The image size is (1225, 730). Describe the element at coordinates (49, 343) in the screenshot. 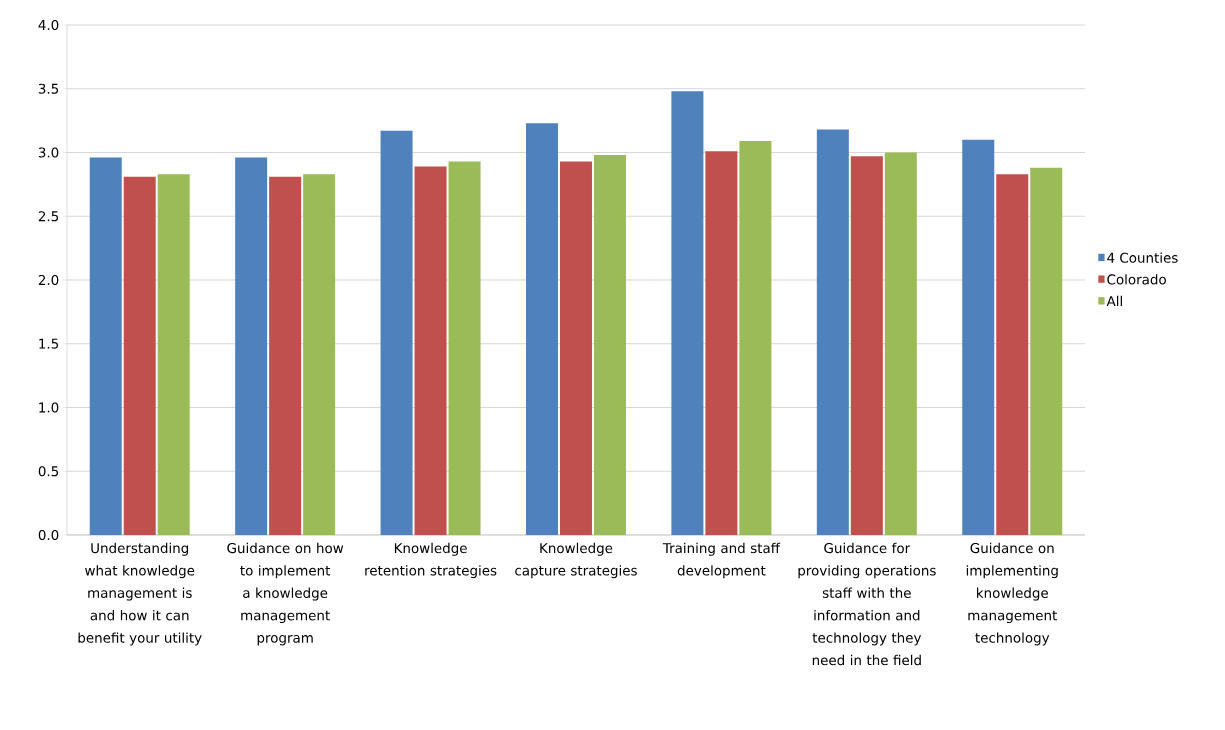

I see `y-tick-label: 1.5` at that location.